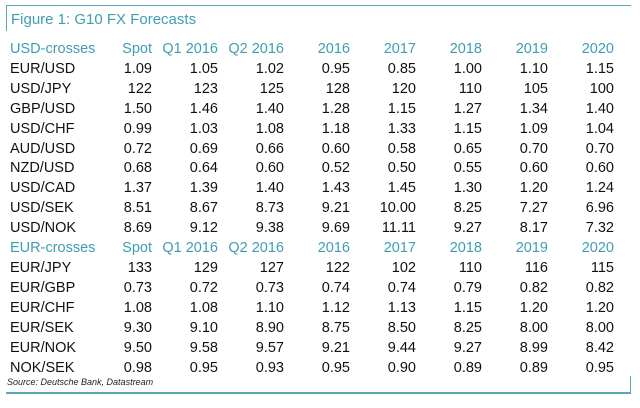 This screenshot has width=640, height=408. What do you see at coordinates (269, 307) in the screenshot?
I see `table-cell: 1.10` at bounding box center [269, 307].